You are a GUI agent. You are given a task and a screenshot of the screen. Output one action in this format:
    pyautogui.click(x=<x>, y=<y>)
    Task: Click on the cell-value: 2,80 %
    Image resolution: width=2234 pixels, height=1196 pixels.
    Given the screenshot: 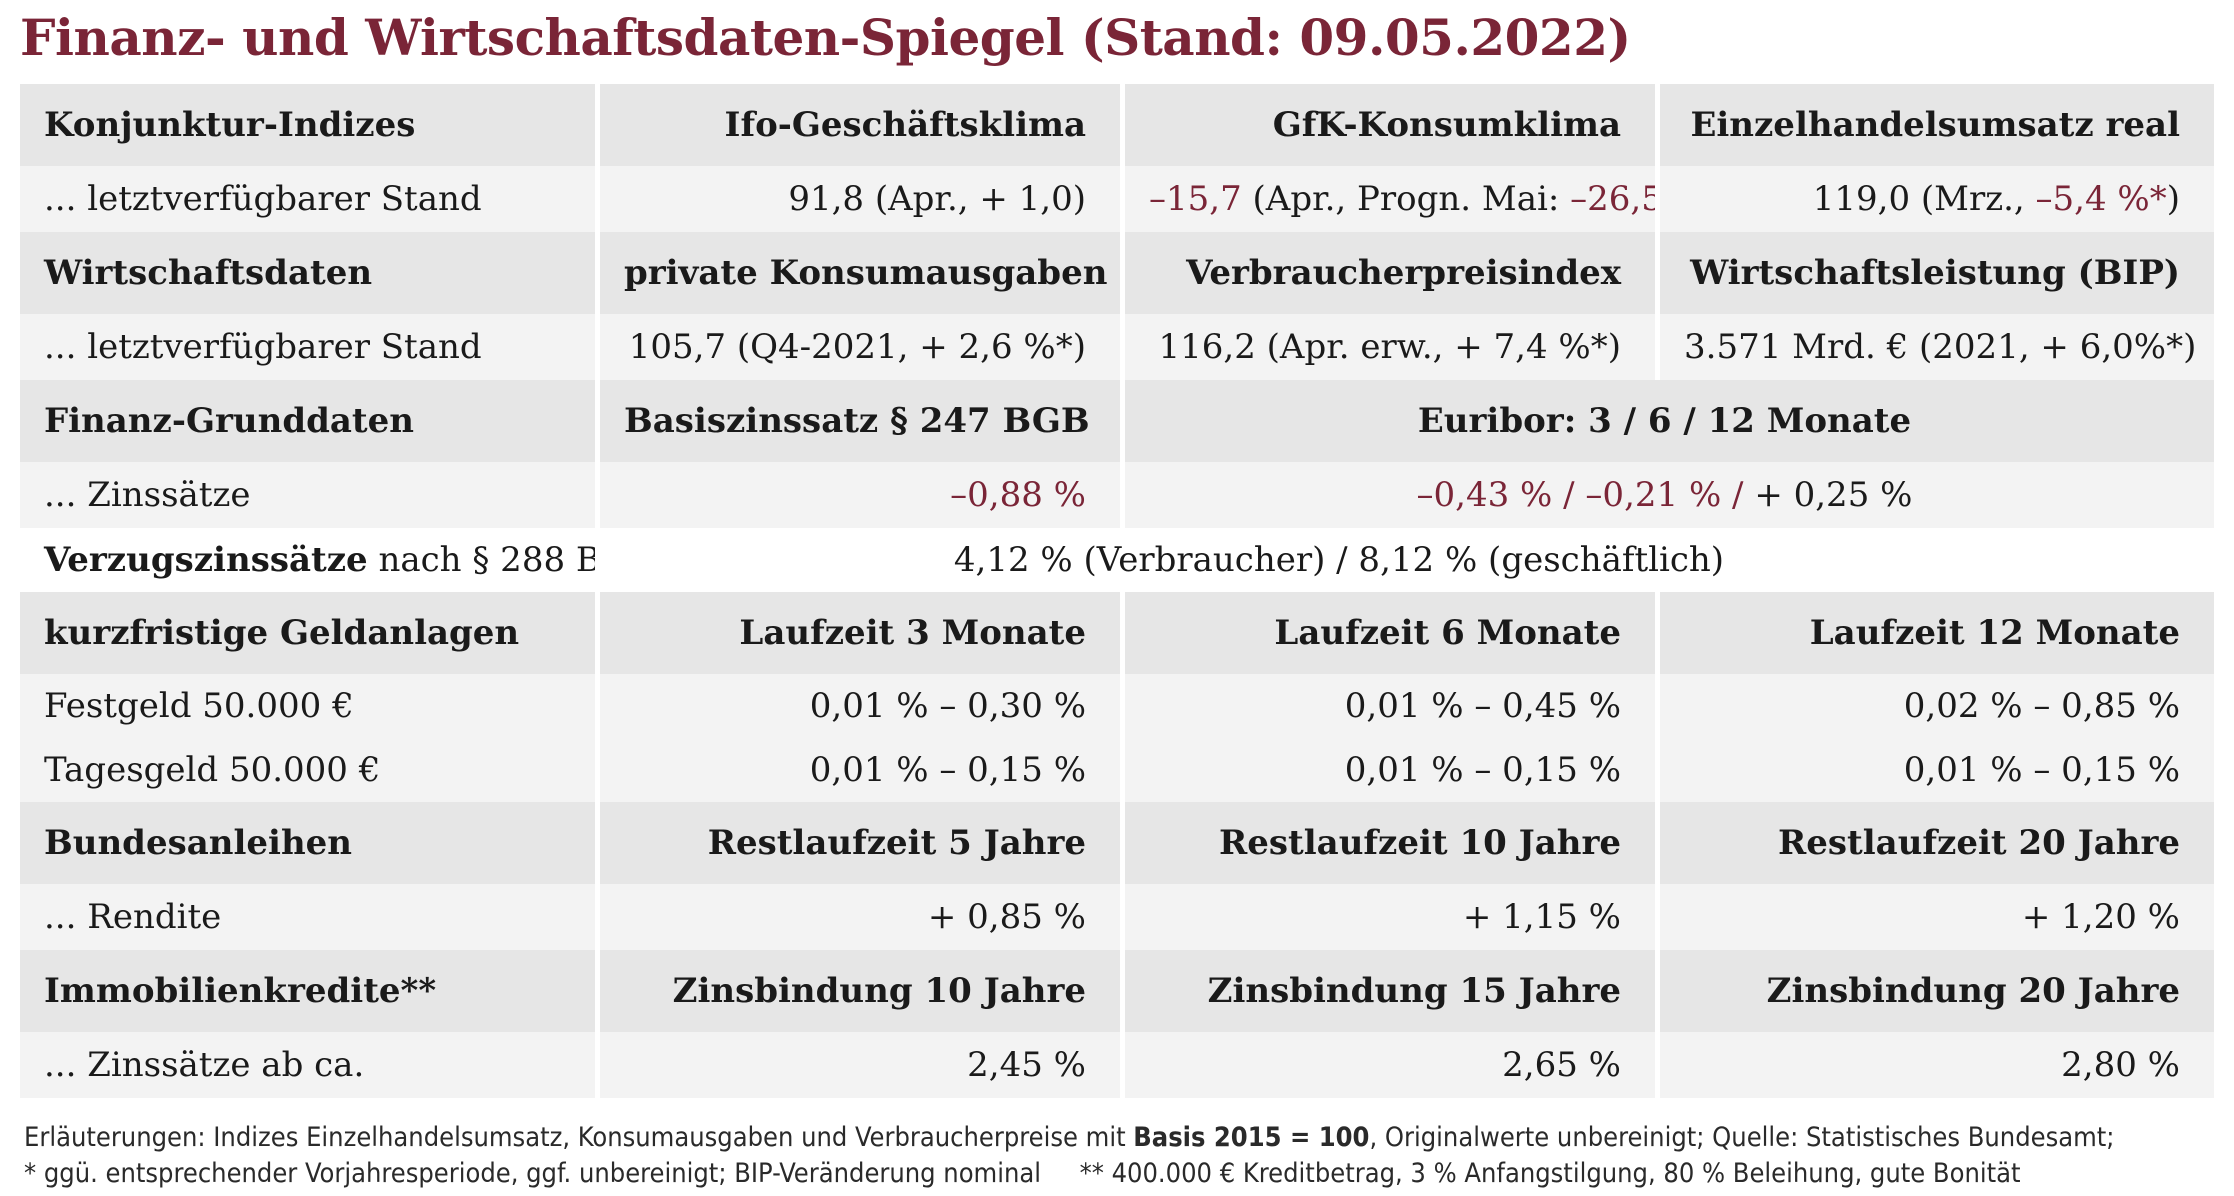 What is the action you would take?
    pyautogui.click(x=1934, y=1065)
    